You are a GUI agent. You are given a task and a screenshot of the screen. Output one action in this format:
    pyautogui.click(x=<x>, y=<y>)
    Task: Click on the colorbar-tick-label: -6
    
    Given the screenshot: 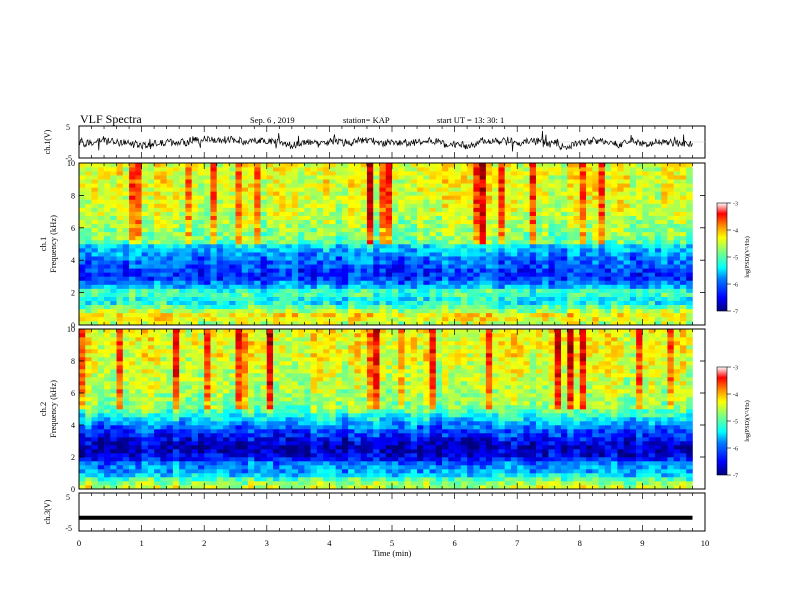 What is the action you would take?
    pyautogui.click(x=735, y=286)
    